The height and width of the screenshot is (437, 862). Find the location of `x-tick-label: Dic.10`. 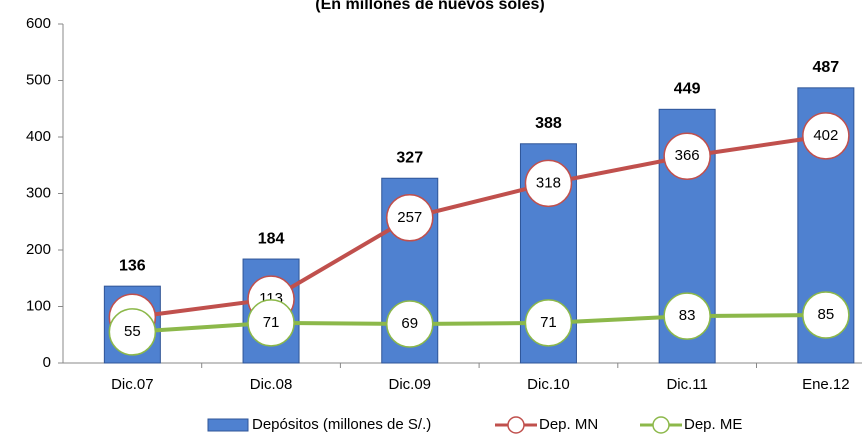

x-tick-label: Dic.10 is located at coordinates (548, 384).